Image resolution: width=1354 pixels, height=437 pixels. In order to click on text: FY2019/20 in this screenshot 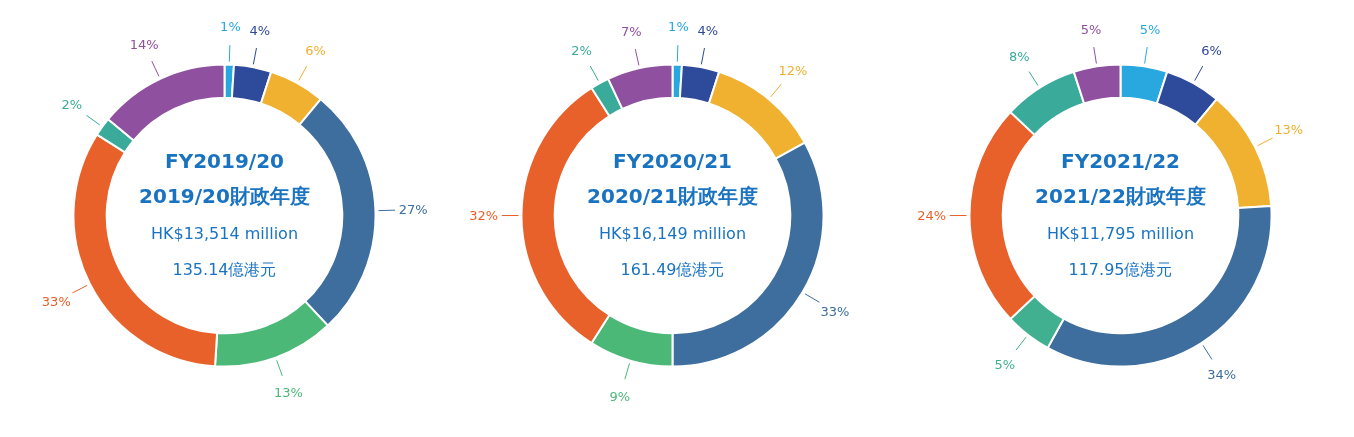, I will do `click(224, 161)`.